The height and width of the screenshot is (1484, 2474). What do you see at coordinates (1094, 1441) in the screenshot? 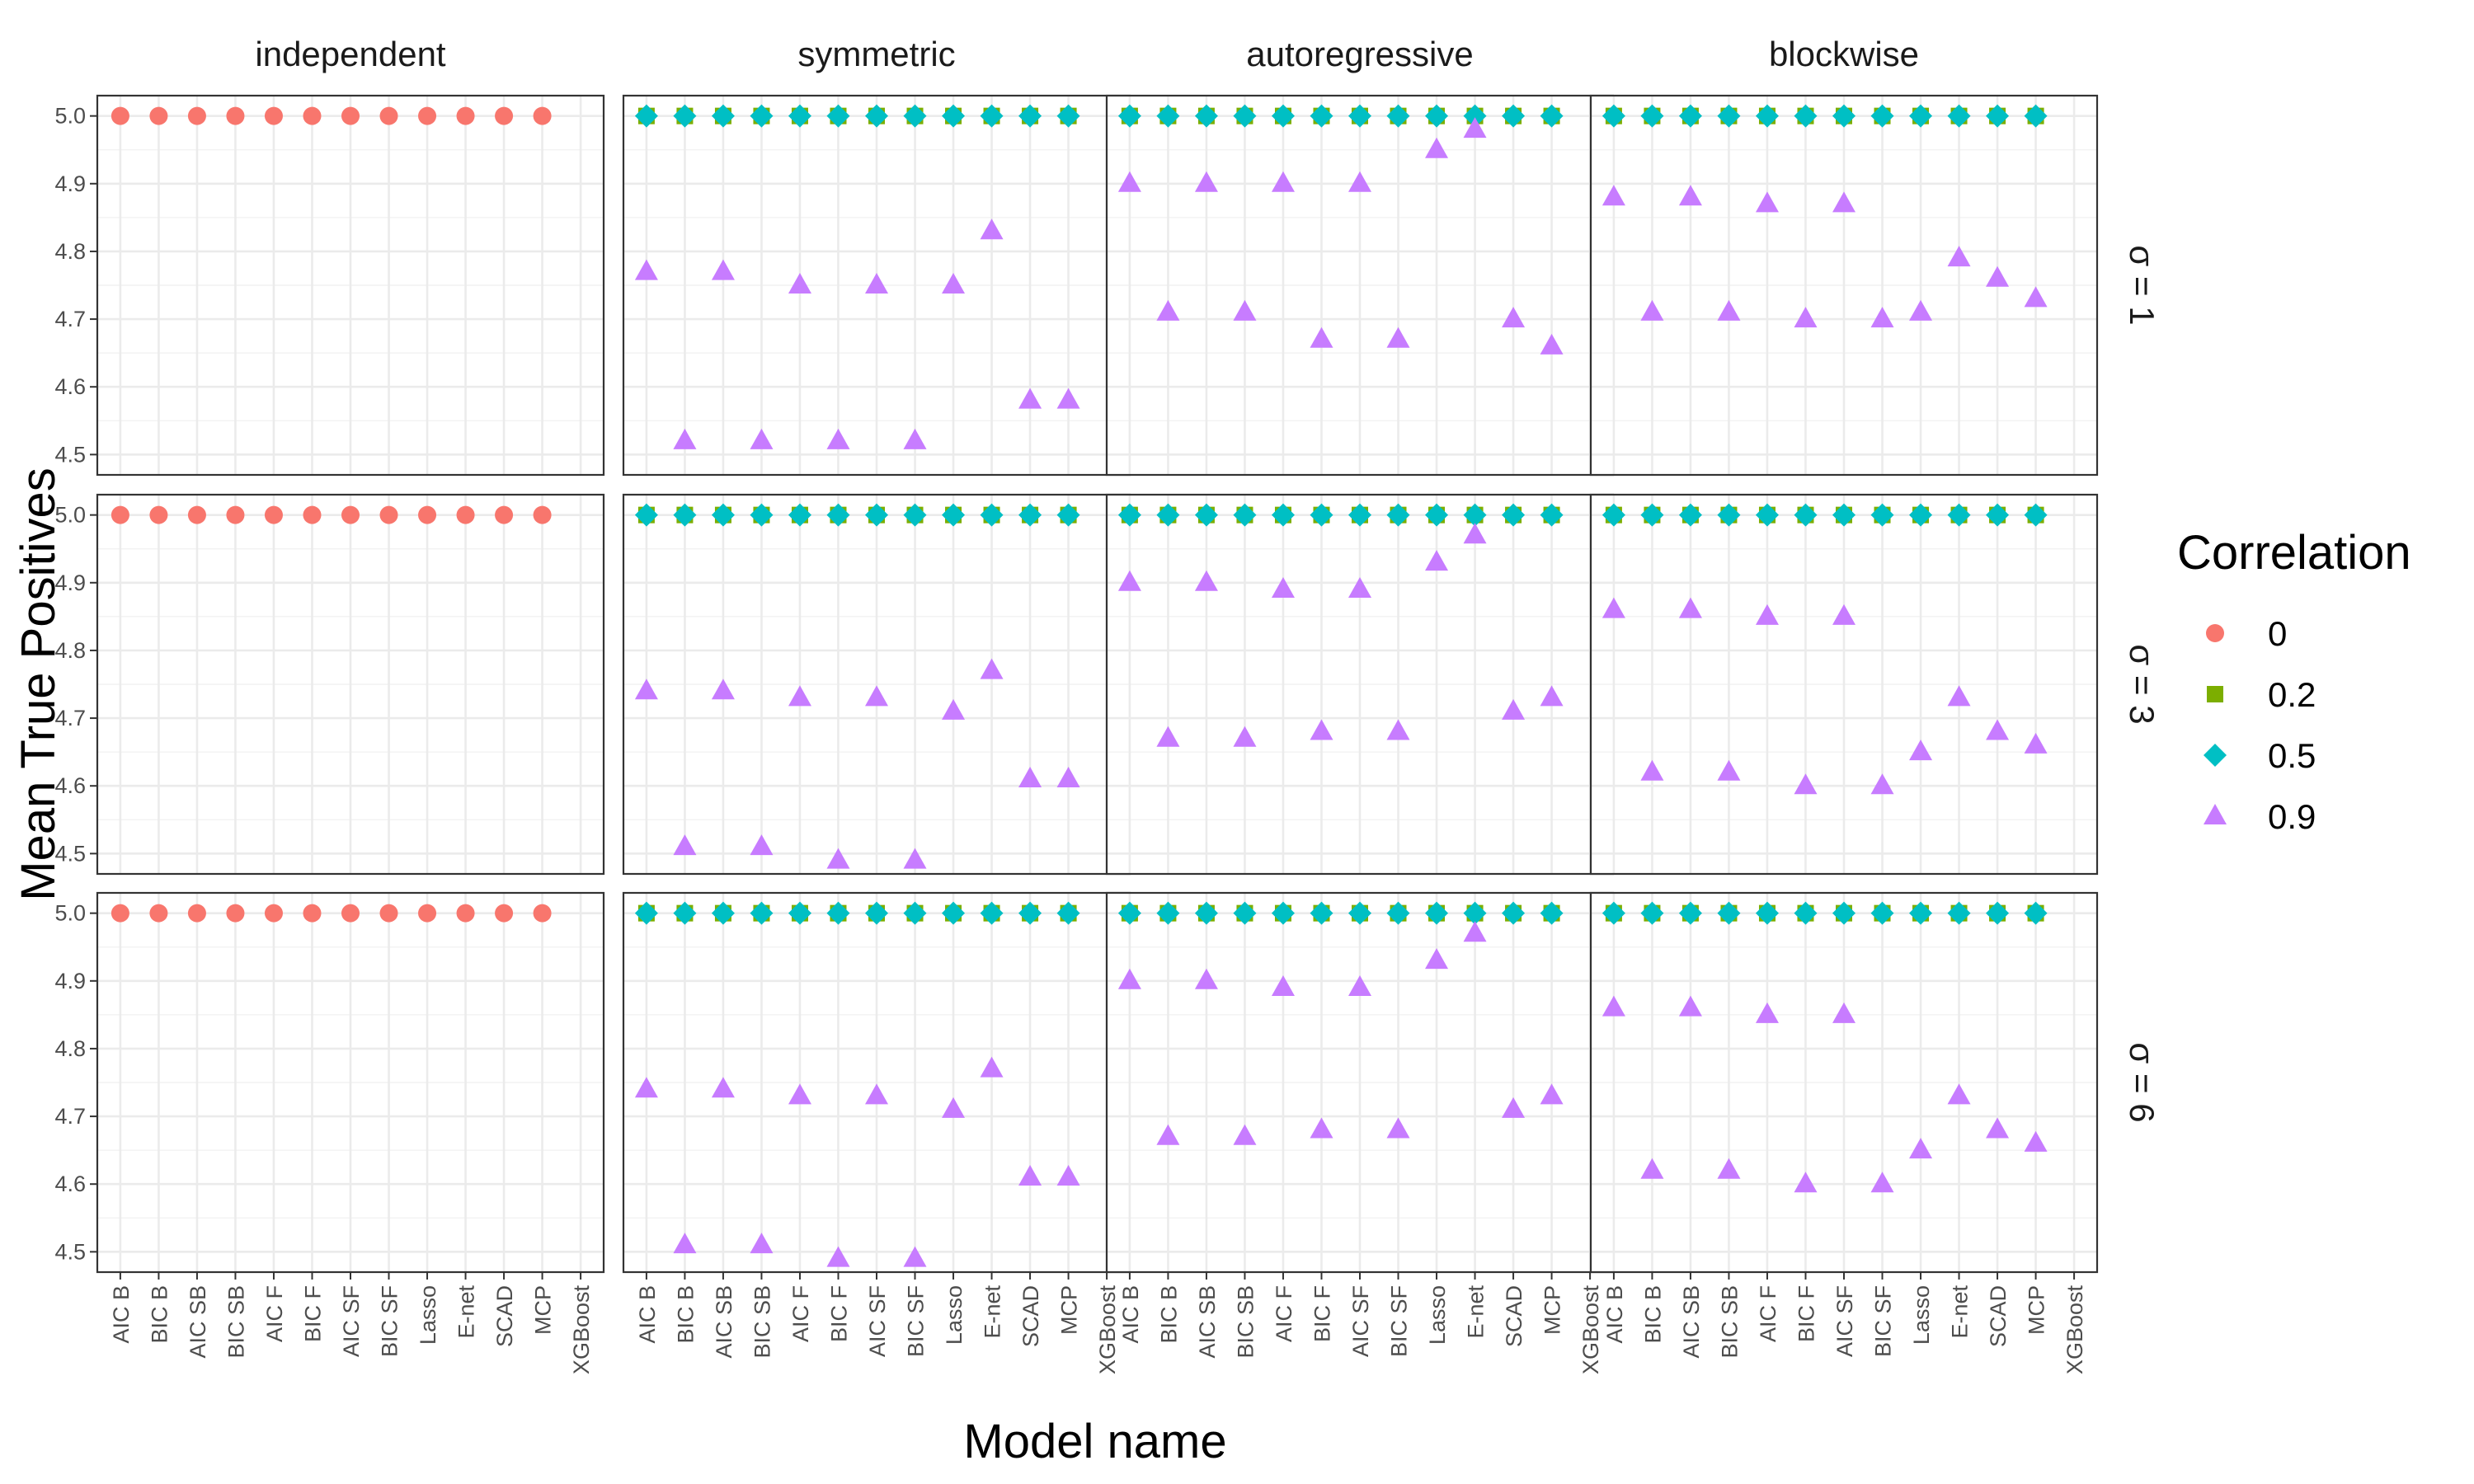
I see `x-axis-title: Model name` at bounding box center [1094, 1441].